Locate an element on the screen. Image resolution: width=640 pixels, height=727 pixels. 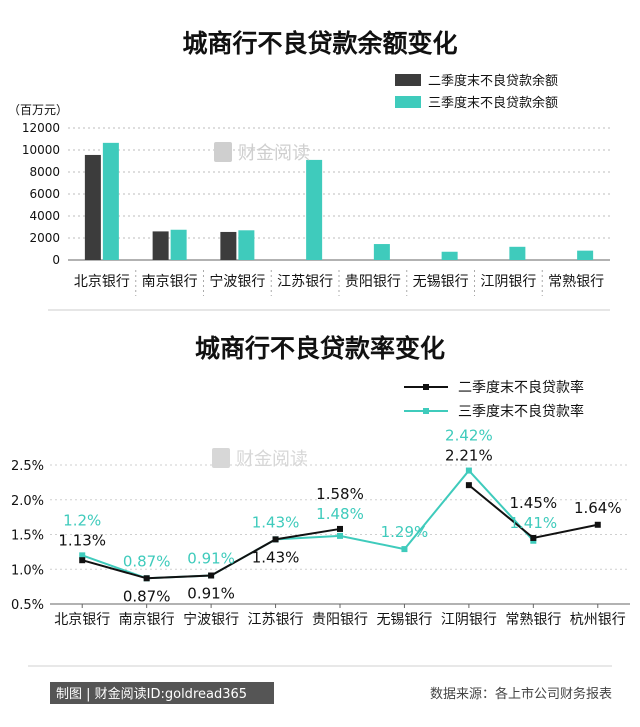
data-label-q2: 1.13% is located at coordinates (82, 540).